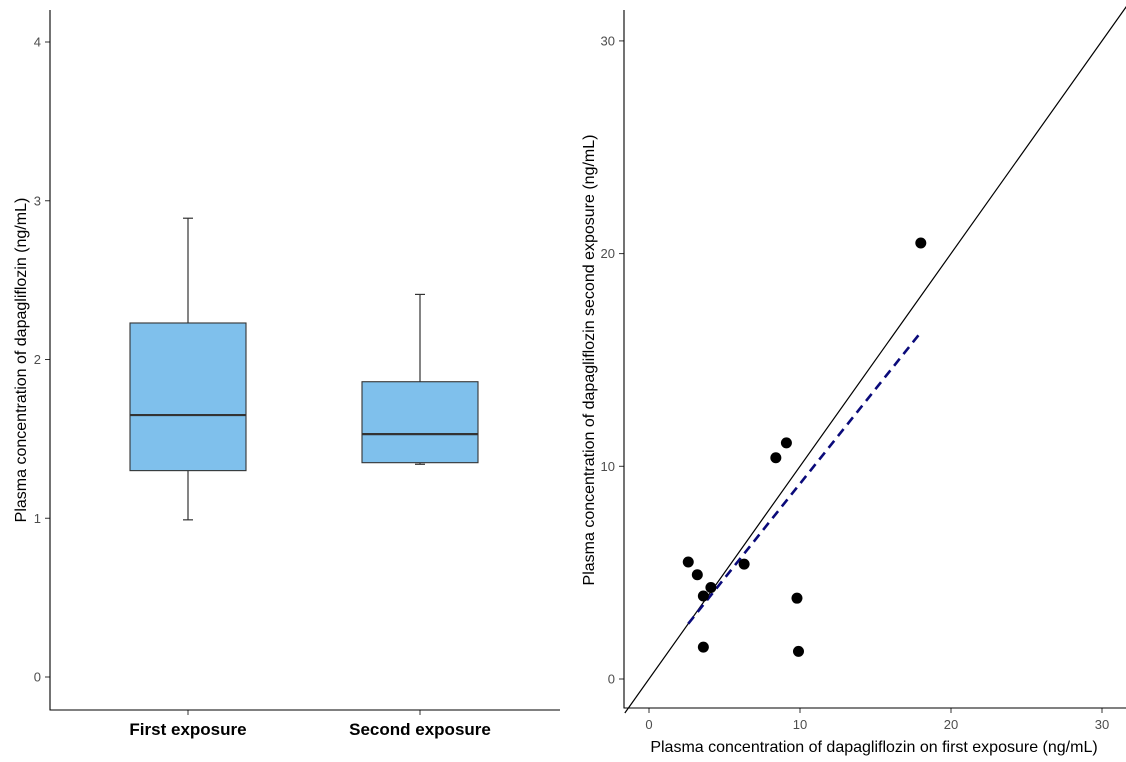  What do you see at coordinates (420, 729) in the screenshot?
I see `box-plot-category-label: Second exposure` at bounding box center [420, 729].